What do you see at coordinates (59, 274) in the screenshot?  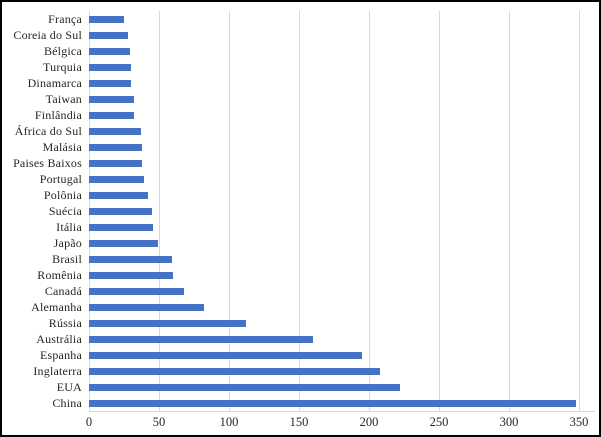 I see `category-label: Romênia` at bounding box center [59, 274].